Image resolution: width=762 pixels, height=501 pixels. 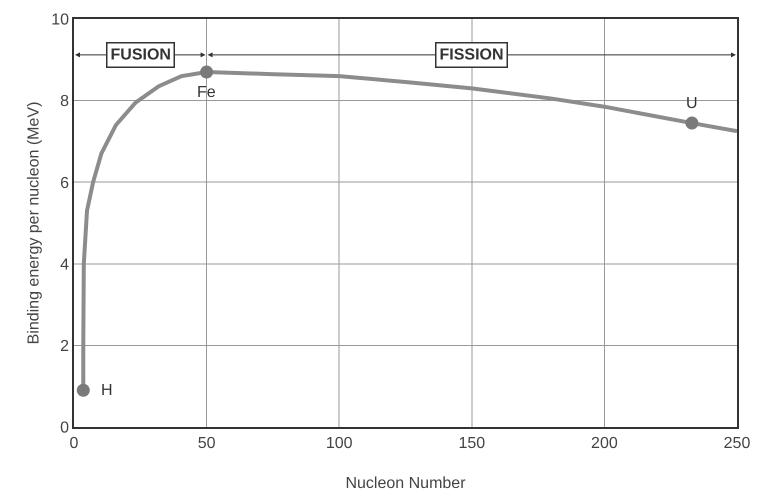 What do you see at coordinates (60, 20) in the screenshot?
I see `y-tick-label: 10` at bounding box center [60, 20].